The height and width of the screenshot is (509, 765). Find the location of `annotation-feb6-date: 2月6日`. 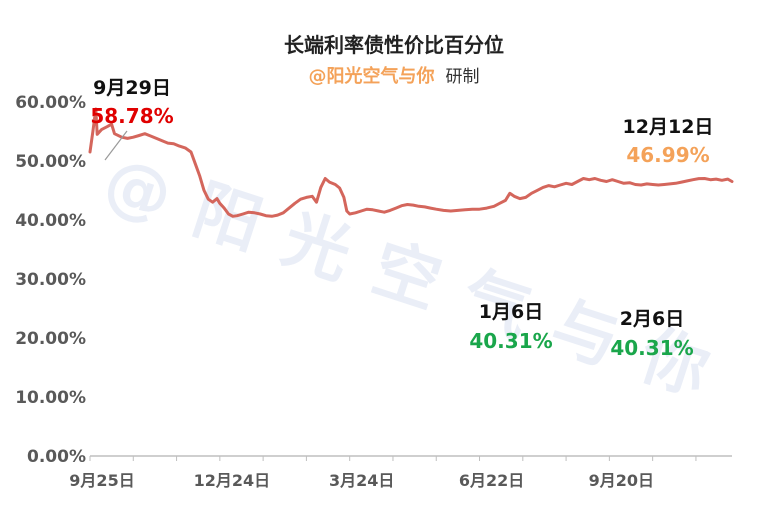

annotation-feb6-date: 2月6日 is located at coordinates (652, 319).